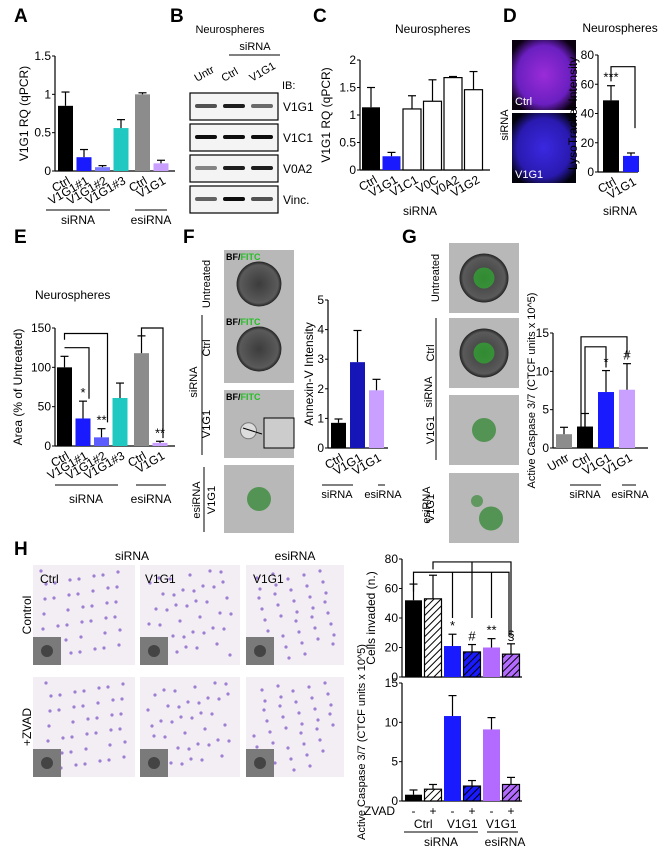 This screenshot has width=670, height=867. I want to click on f-row-label: V1G1, so click(212, 500).